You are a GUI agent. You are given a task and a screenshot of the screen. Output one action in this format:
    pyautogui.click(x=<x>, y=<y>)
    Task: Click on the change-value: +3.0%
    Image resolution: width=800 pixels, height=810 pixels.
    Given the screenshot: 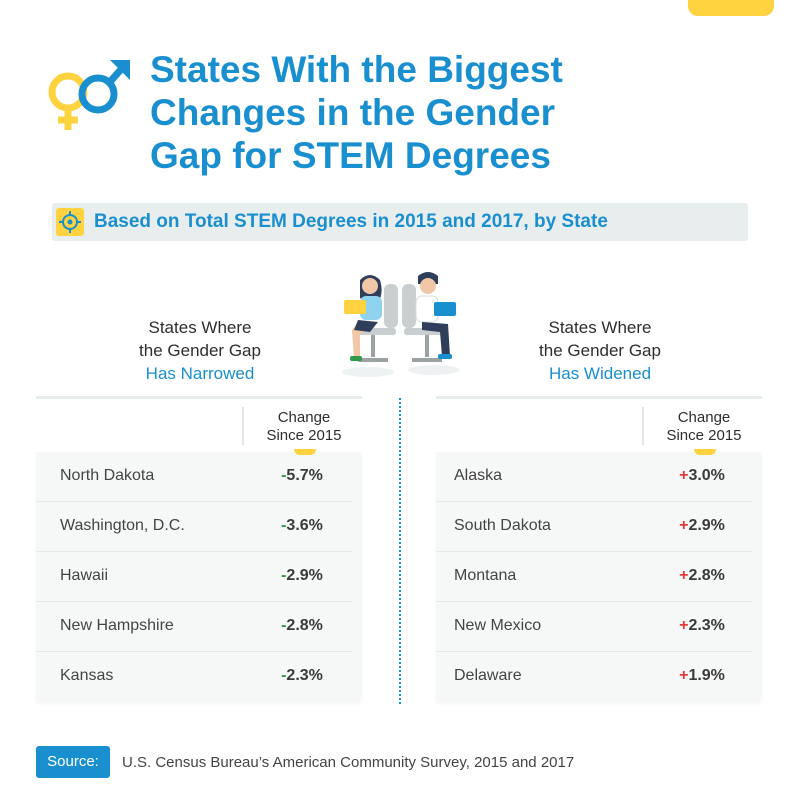 What is the action you would take?
    pyautogui.click(x=702, y=476)
    